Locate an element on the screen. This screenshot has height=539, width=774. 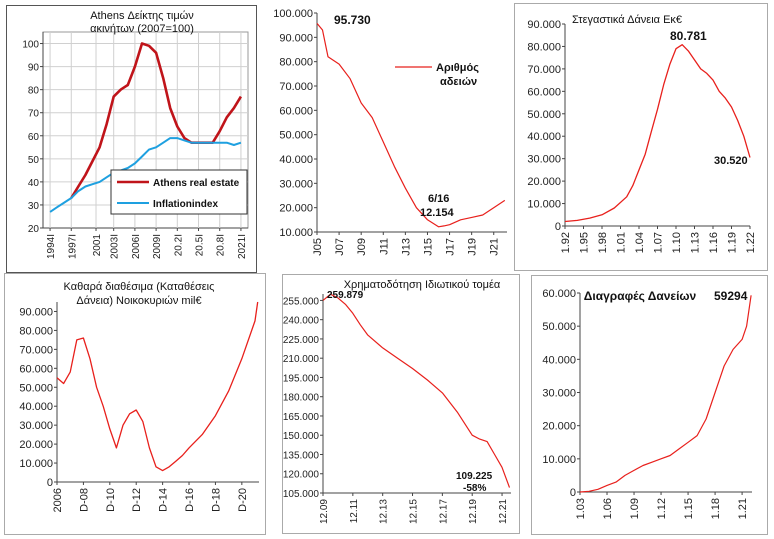
data-label: 259.879 is located at coordinates (345, 295).